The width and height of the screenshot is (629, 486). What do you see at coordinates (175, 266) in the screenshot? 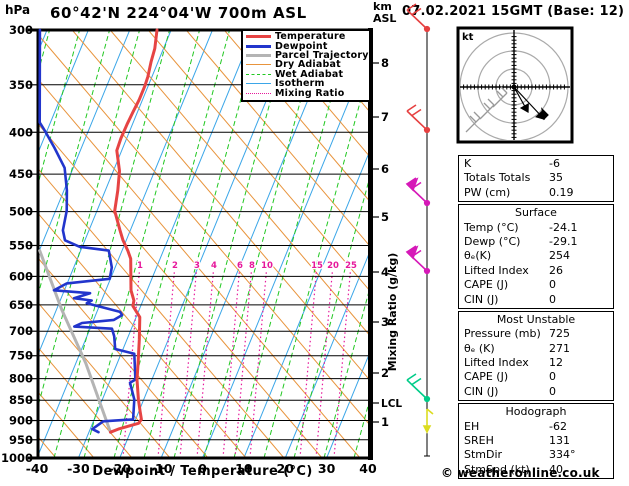
I see `mixing-ratio-label: 2` at bounding box center [175, 266].